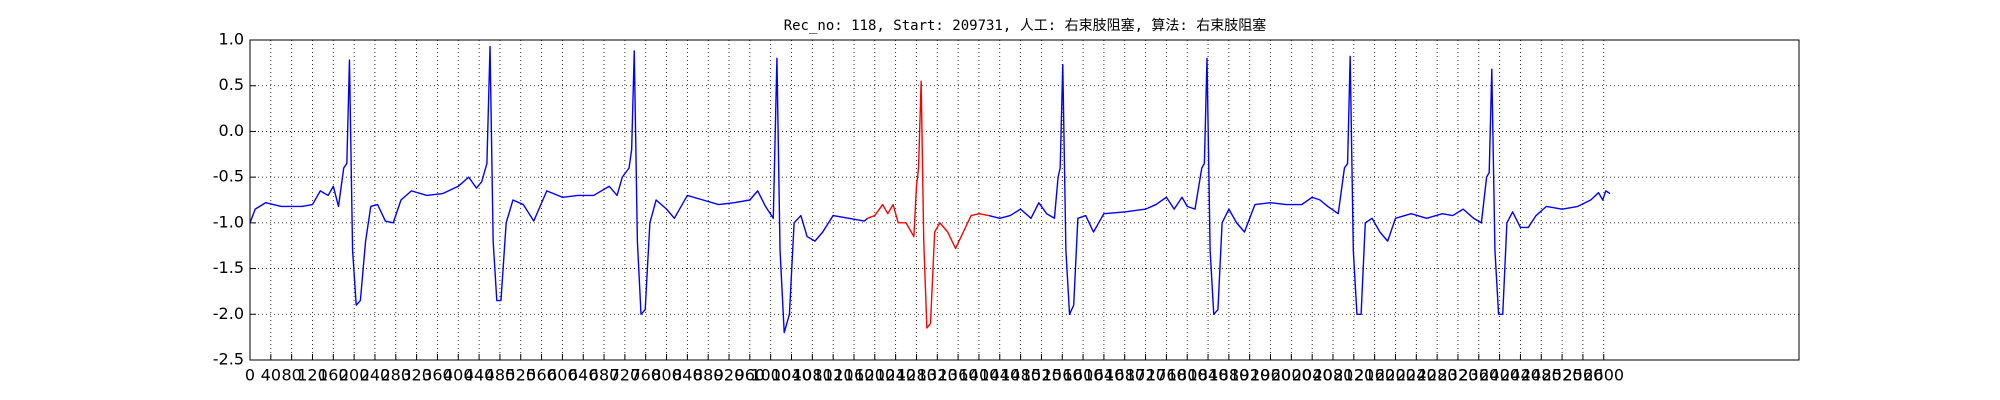 This screenshot has height=400, width=2000. Describe the element at coordinates (228, 221) in the screenshot. I see `y-tick-label: -1.0` at that location.